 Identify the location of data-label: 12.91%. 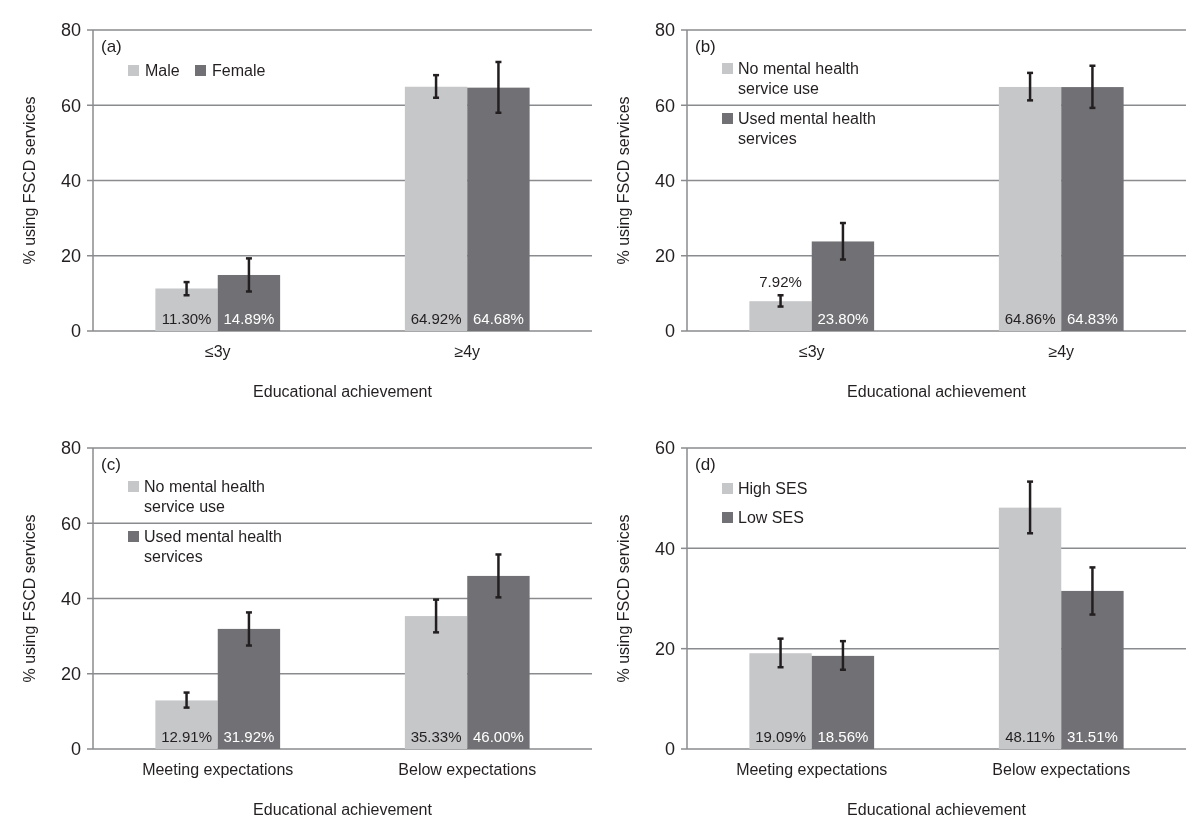
(186, 736).